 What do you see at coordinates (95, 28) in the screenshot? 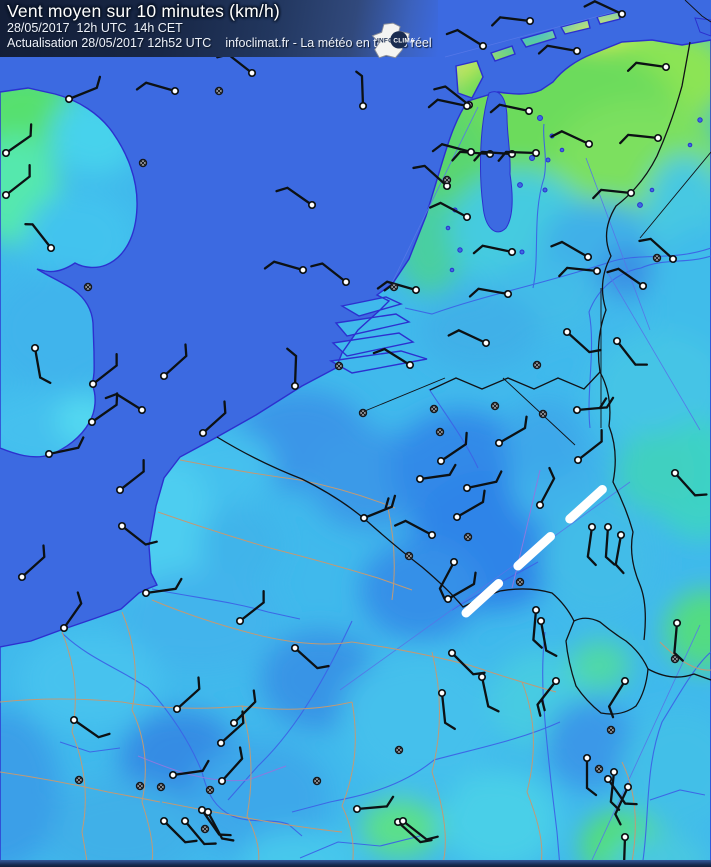
I see `validity-datetime: 28/05/2017 12h UTC 14h CET` at bounding box center [95, 28].